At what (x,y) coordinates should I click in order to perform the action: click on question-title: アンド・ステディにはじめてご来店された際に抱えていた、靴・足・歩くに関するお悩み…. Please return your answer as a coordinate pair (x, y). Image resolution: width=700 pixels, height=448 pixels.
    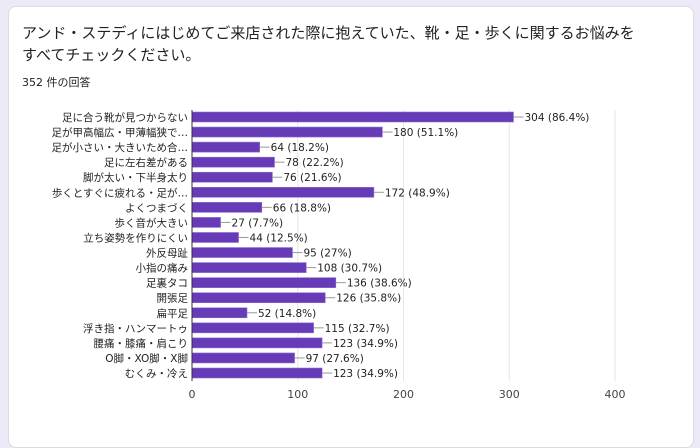
    Looking at the image, I should click on (328, 44).